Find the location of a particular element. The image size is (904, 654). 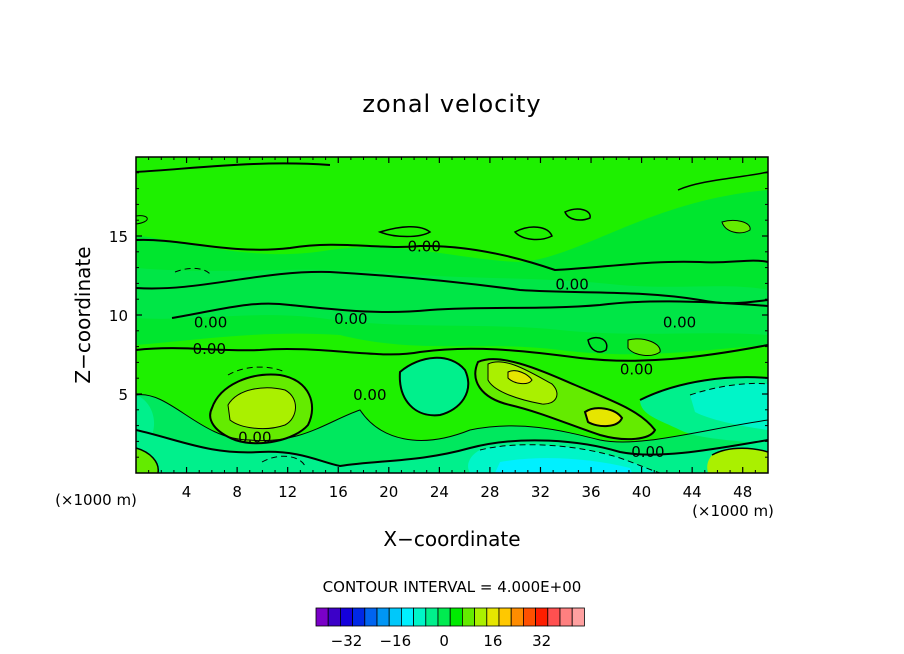

colorbar: −32 −16 0 16 32 is located at coordinates (450, 628).